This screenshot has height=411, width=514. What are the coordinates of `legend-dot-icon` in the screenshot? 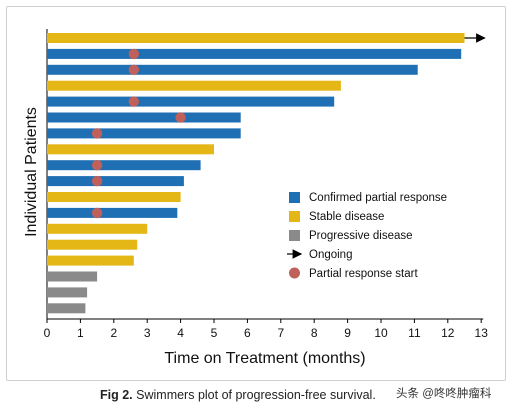 It's located at (294, 273).